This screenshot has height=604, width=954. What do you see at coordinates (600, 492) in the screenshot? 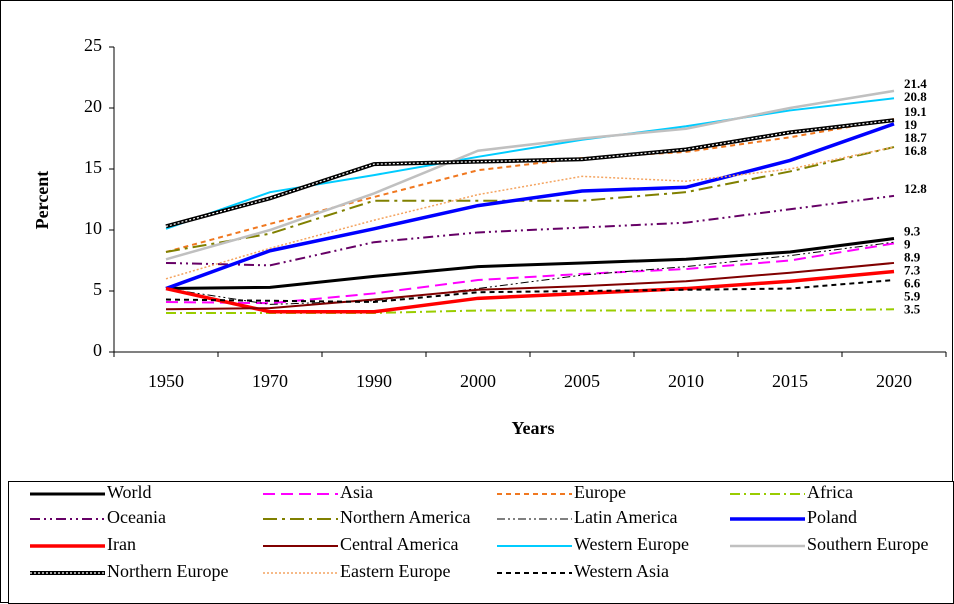
I see `legend-label: Europe` at bounding box center [600, 492].